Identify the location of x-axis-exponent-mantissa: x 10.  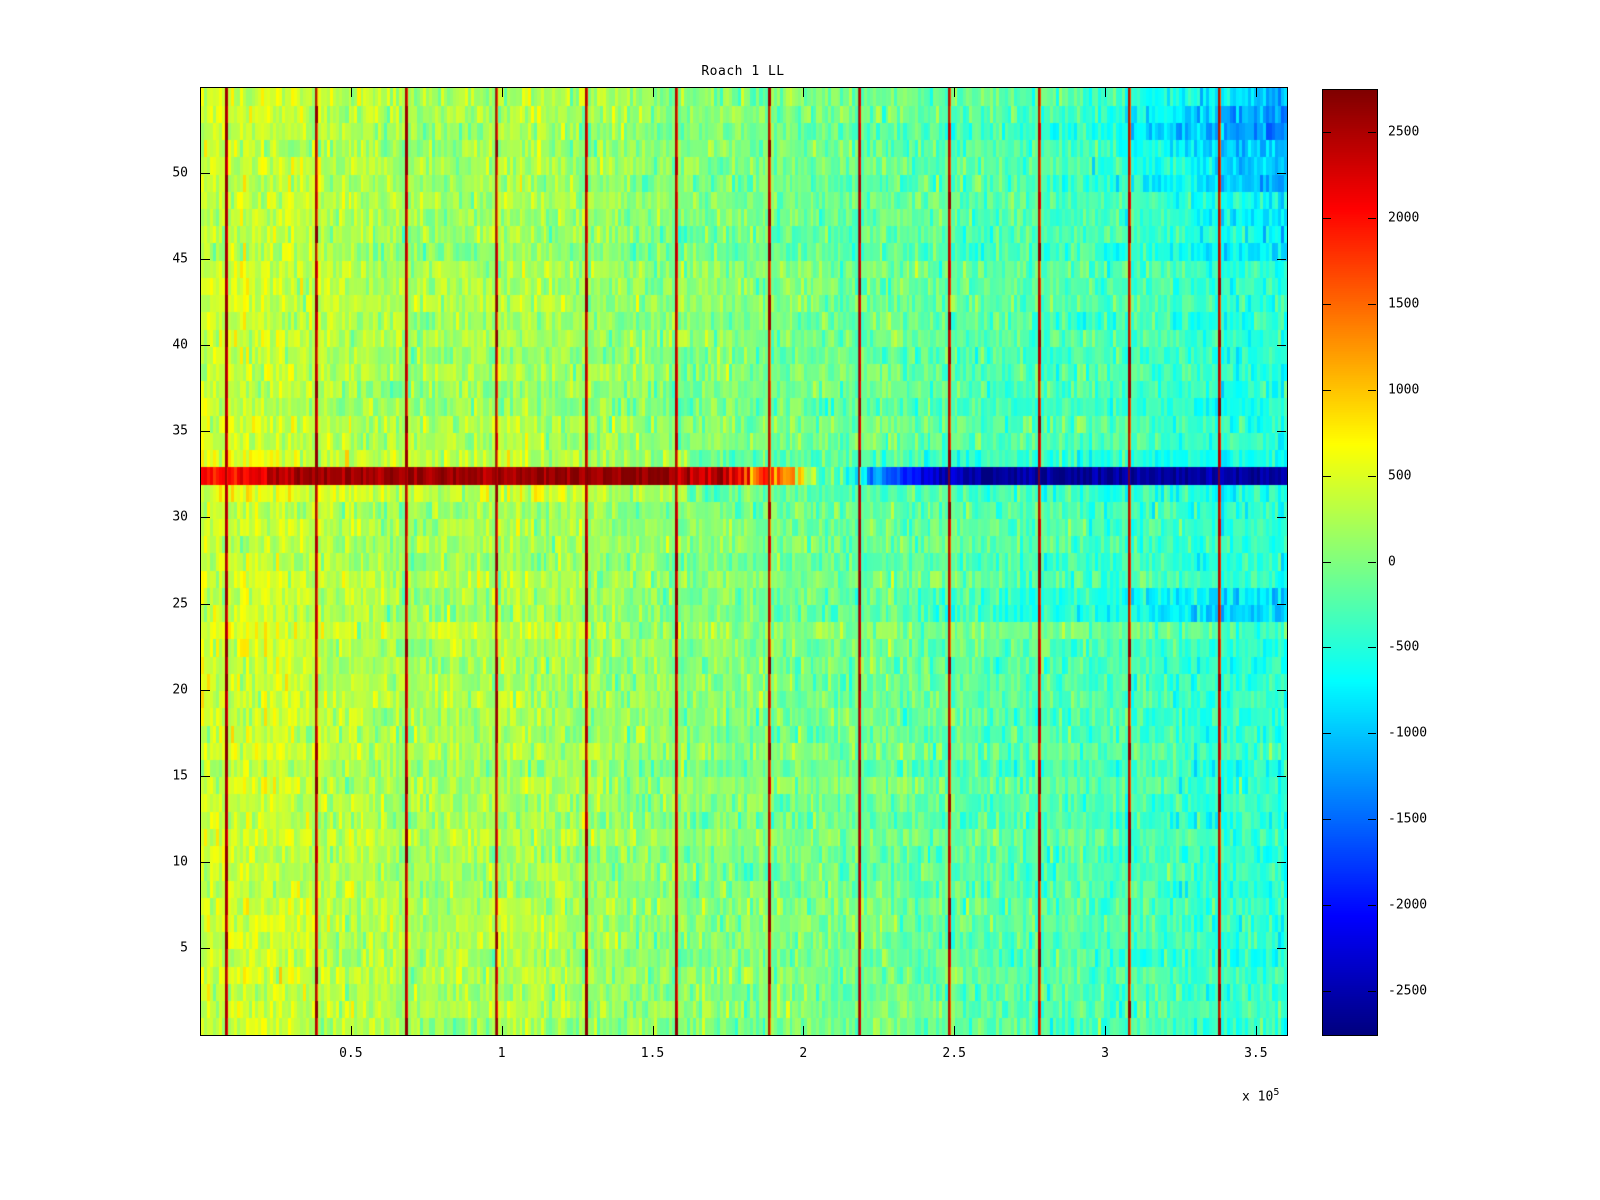
(1258, 1097).